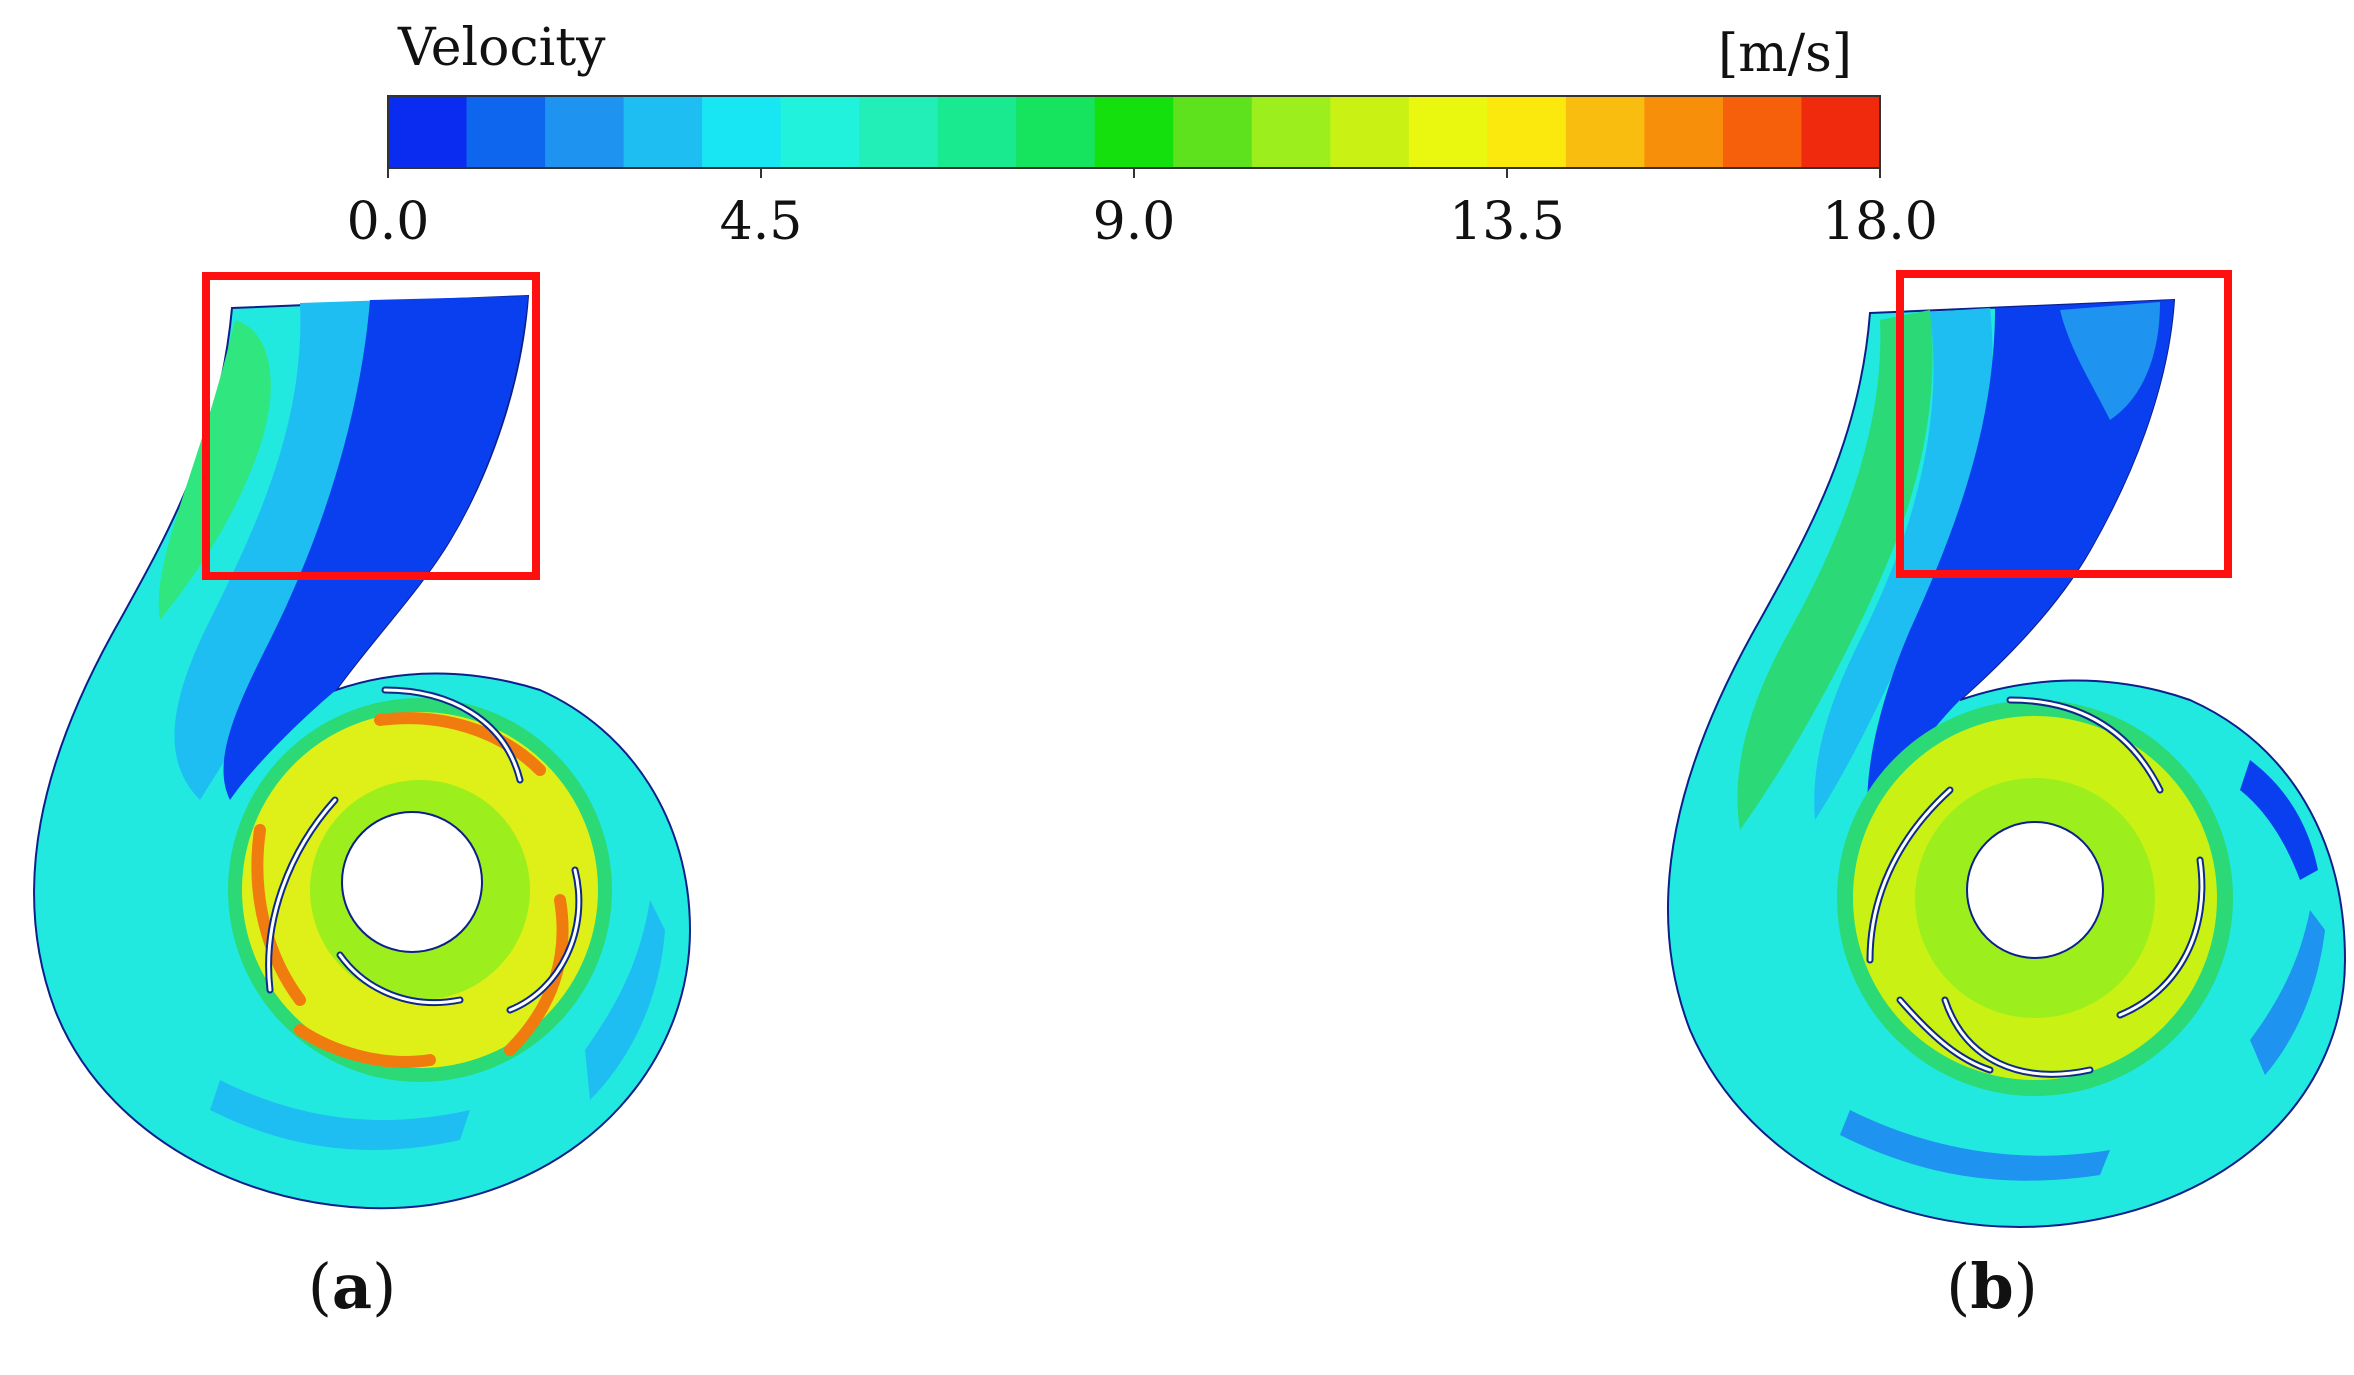  What do you see at coordinates (1835, 570) in the screenshot?
I see `flow-band-b1` at bounding box center [1835, 570].